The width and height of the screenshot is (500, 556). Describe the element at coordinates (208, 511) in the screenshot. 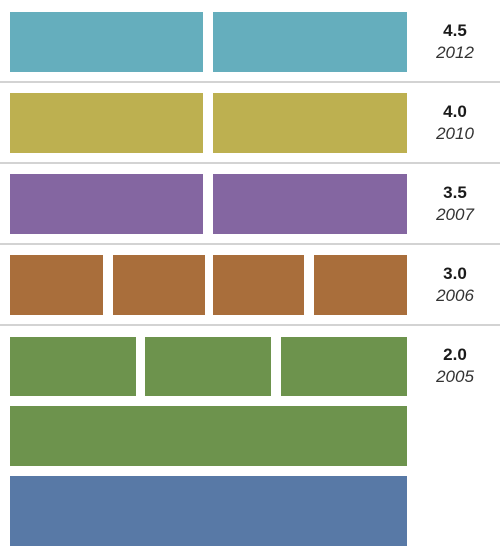

I see `base-layer-blue` at that location.